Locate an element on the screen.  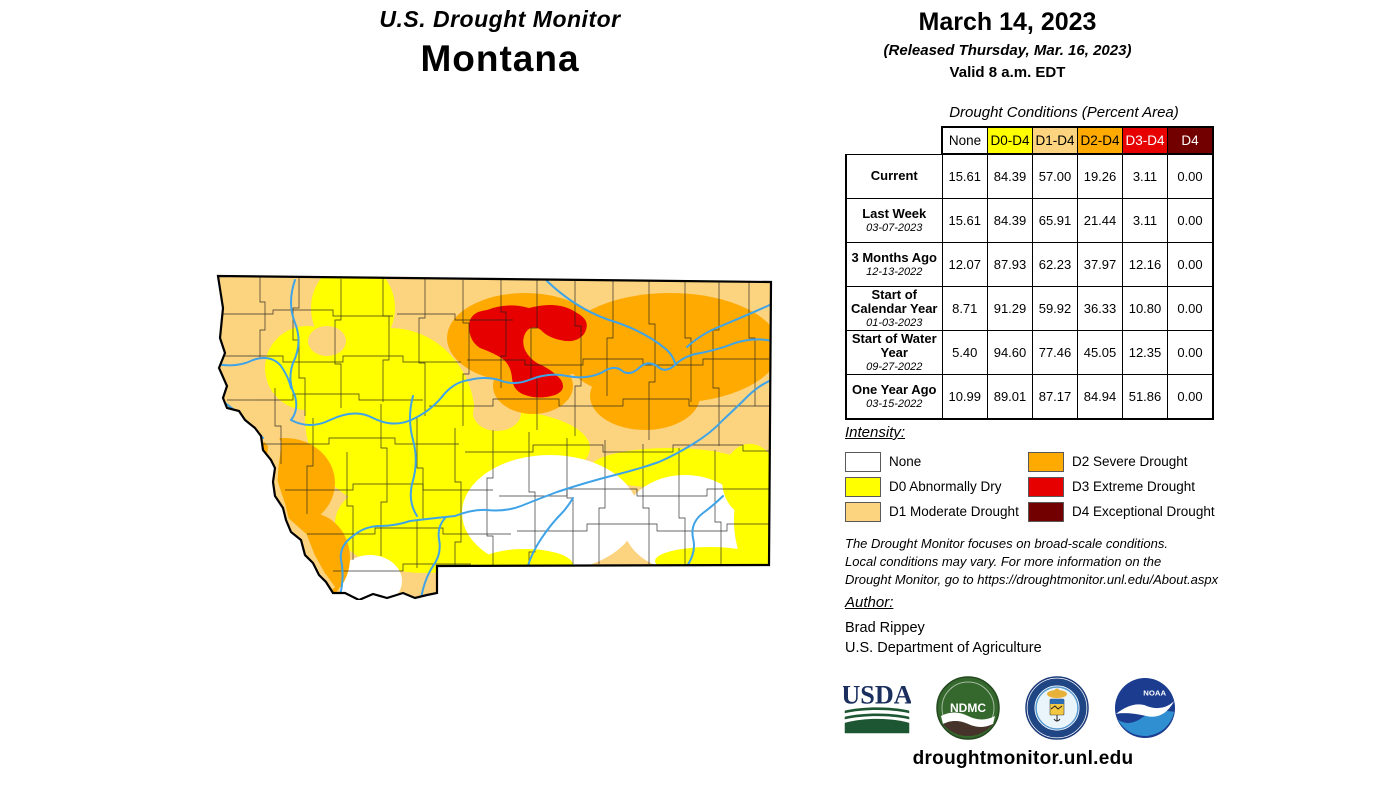
value-cell: 87.17 is located at coordinates (1055, 397).